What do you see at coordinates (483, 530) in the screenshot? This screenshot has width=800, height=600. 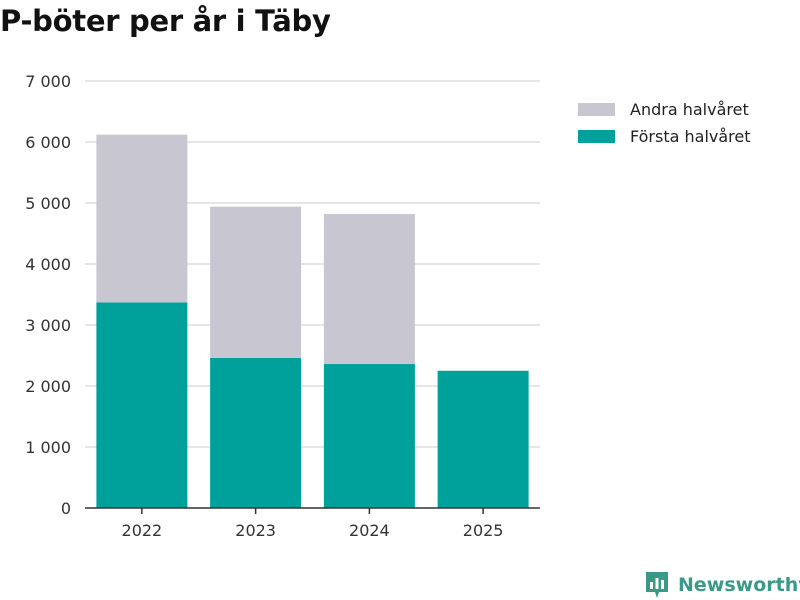 I see `x-tick-label: 2025` at bounding box center [483, 530].